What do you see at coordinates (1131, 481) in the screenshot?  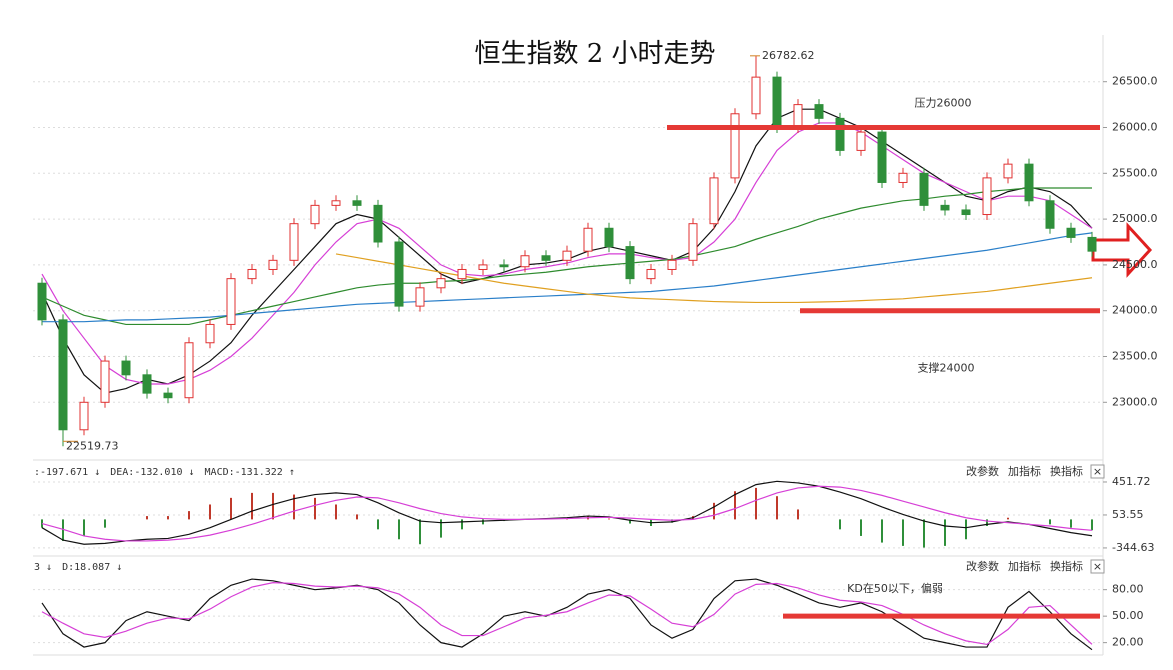 I see `y-tick-label: 451.72` at bounding box center [1131, 481].